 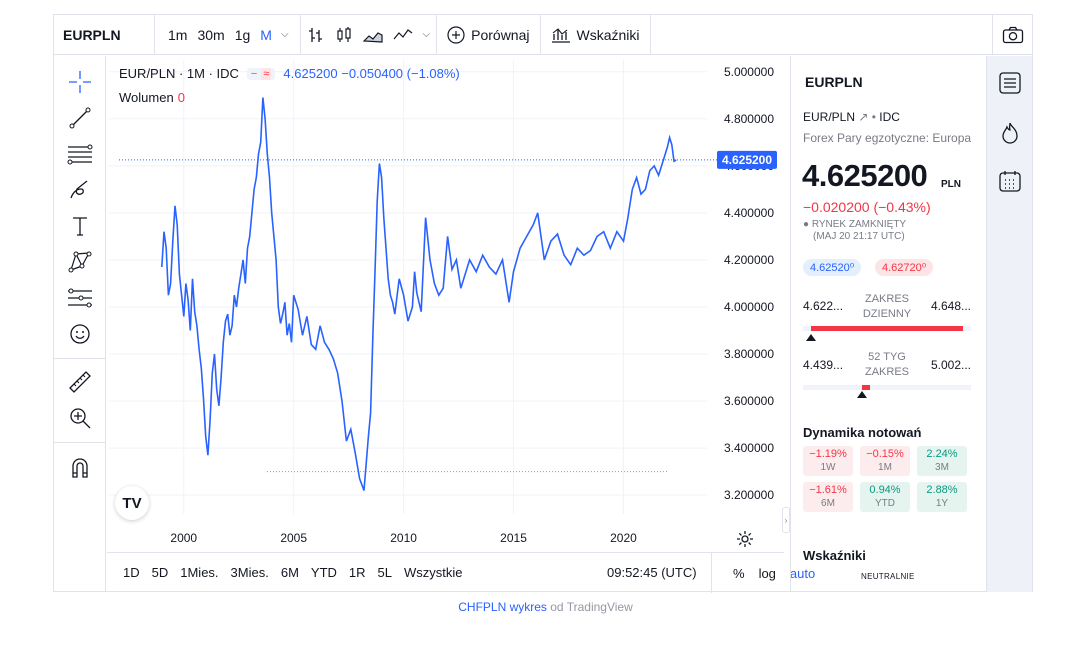 I want to click on performance-value: 2.88%, so click(x=942, y=490).